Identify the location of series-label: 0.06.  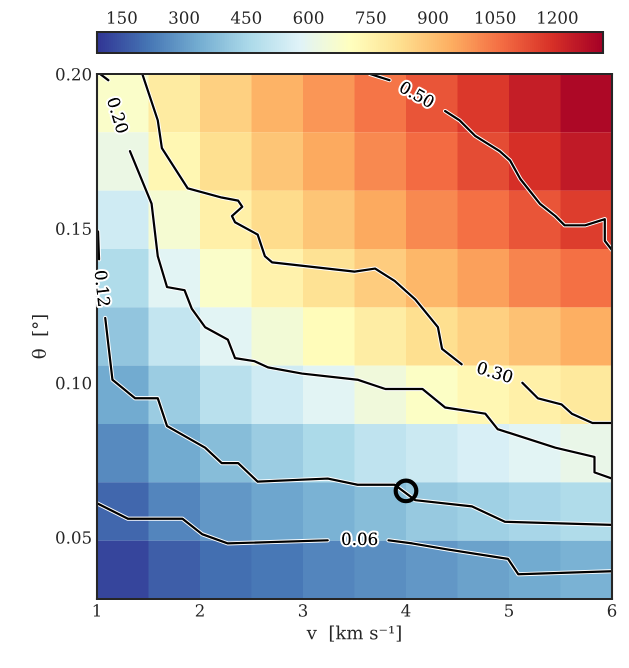
(360, 539).